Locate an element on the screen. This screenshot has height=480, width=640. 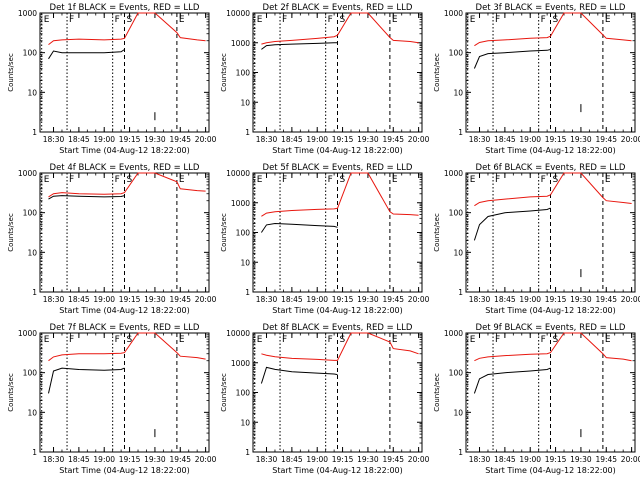
panel-title: Det 4f BLACK = Events, RED = LLD is located at coordinates (125, 168).